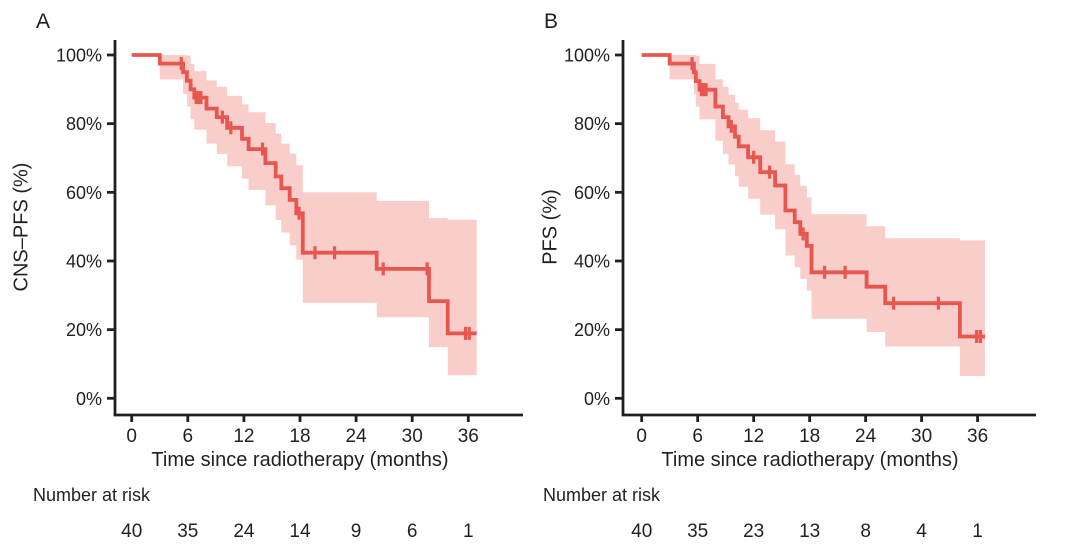 This screenshot has width=1080, height=551. Describe the element at coordinates (21, 227) in the screenshot. I see `panel-a-y-axis-title: CNS–PFS (%)` at that location.